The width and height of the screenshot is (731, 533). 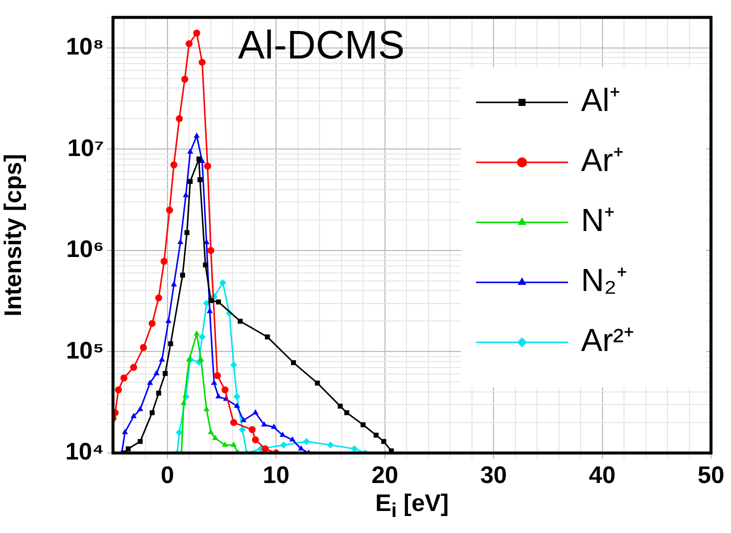 What do you see at coordinates (167, 476) in the screenshot?
I see `x-tick-label: 0` at bounding box center [167, 476].